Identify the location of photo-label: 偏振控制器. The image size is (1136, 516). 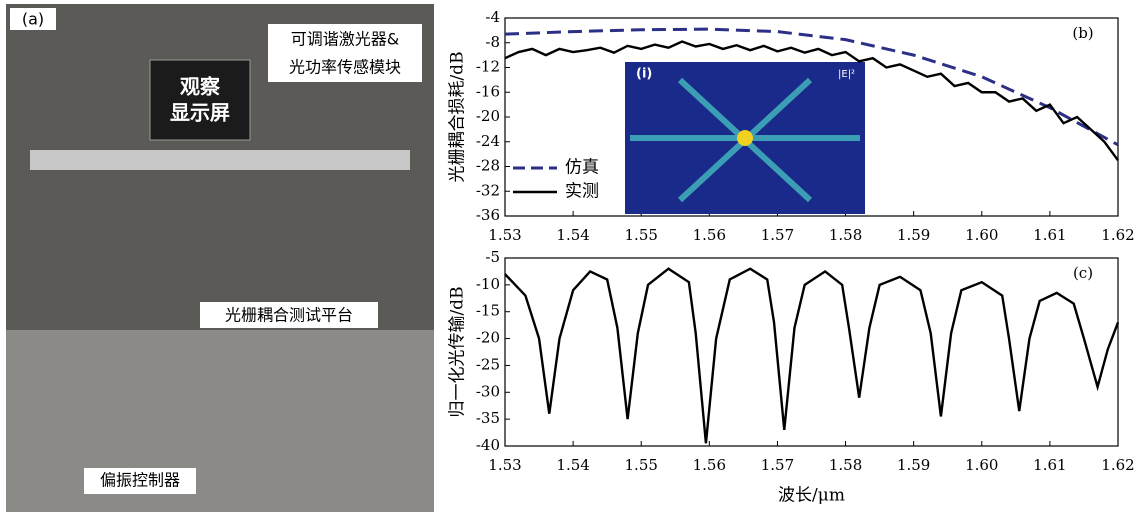
(140, 480).